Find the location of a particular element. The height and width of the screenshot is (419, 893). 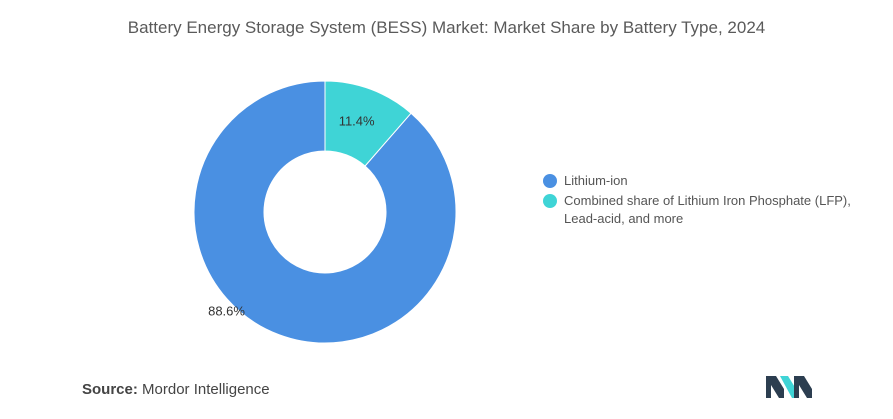

donut-slice-combined-share is located at coordinates (368, 123).